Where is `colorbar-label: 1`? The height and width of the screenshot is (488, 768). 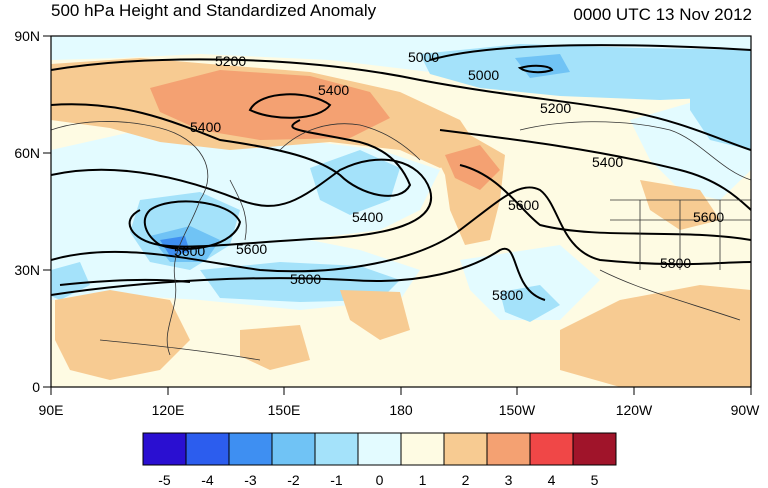
colorbar-label: 1 is located at coordinates (423, 480).